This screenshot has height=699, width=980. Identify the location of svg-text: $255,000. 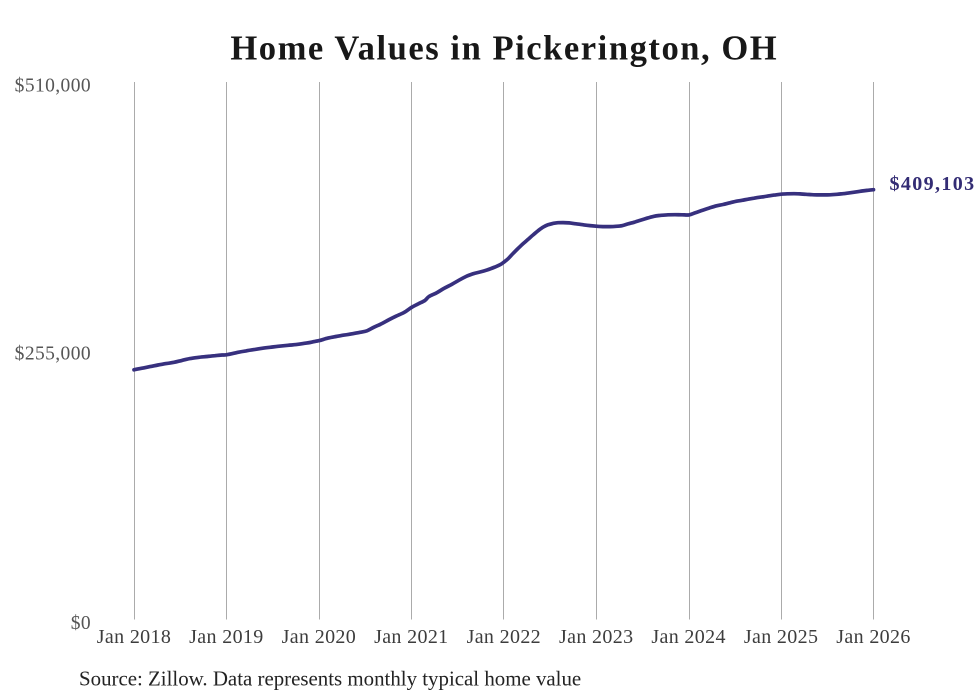
(53, 354).